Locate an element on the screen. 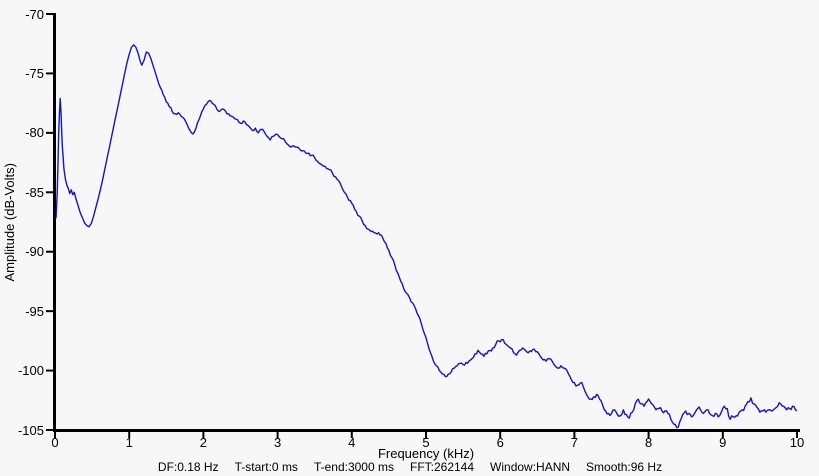 The width and height of the screenshot is (819, 476). x-tick-label: 6 is located at coordinates (500, 442).